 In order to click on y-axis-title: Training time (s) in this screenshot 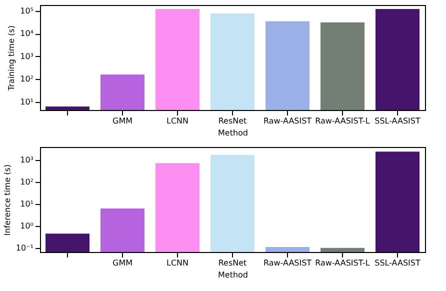, I will do `click(11, 58)`.